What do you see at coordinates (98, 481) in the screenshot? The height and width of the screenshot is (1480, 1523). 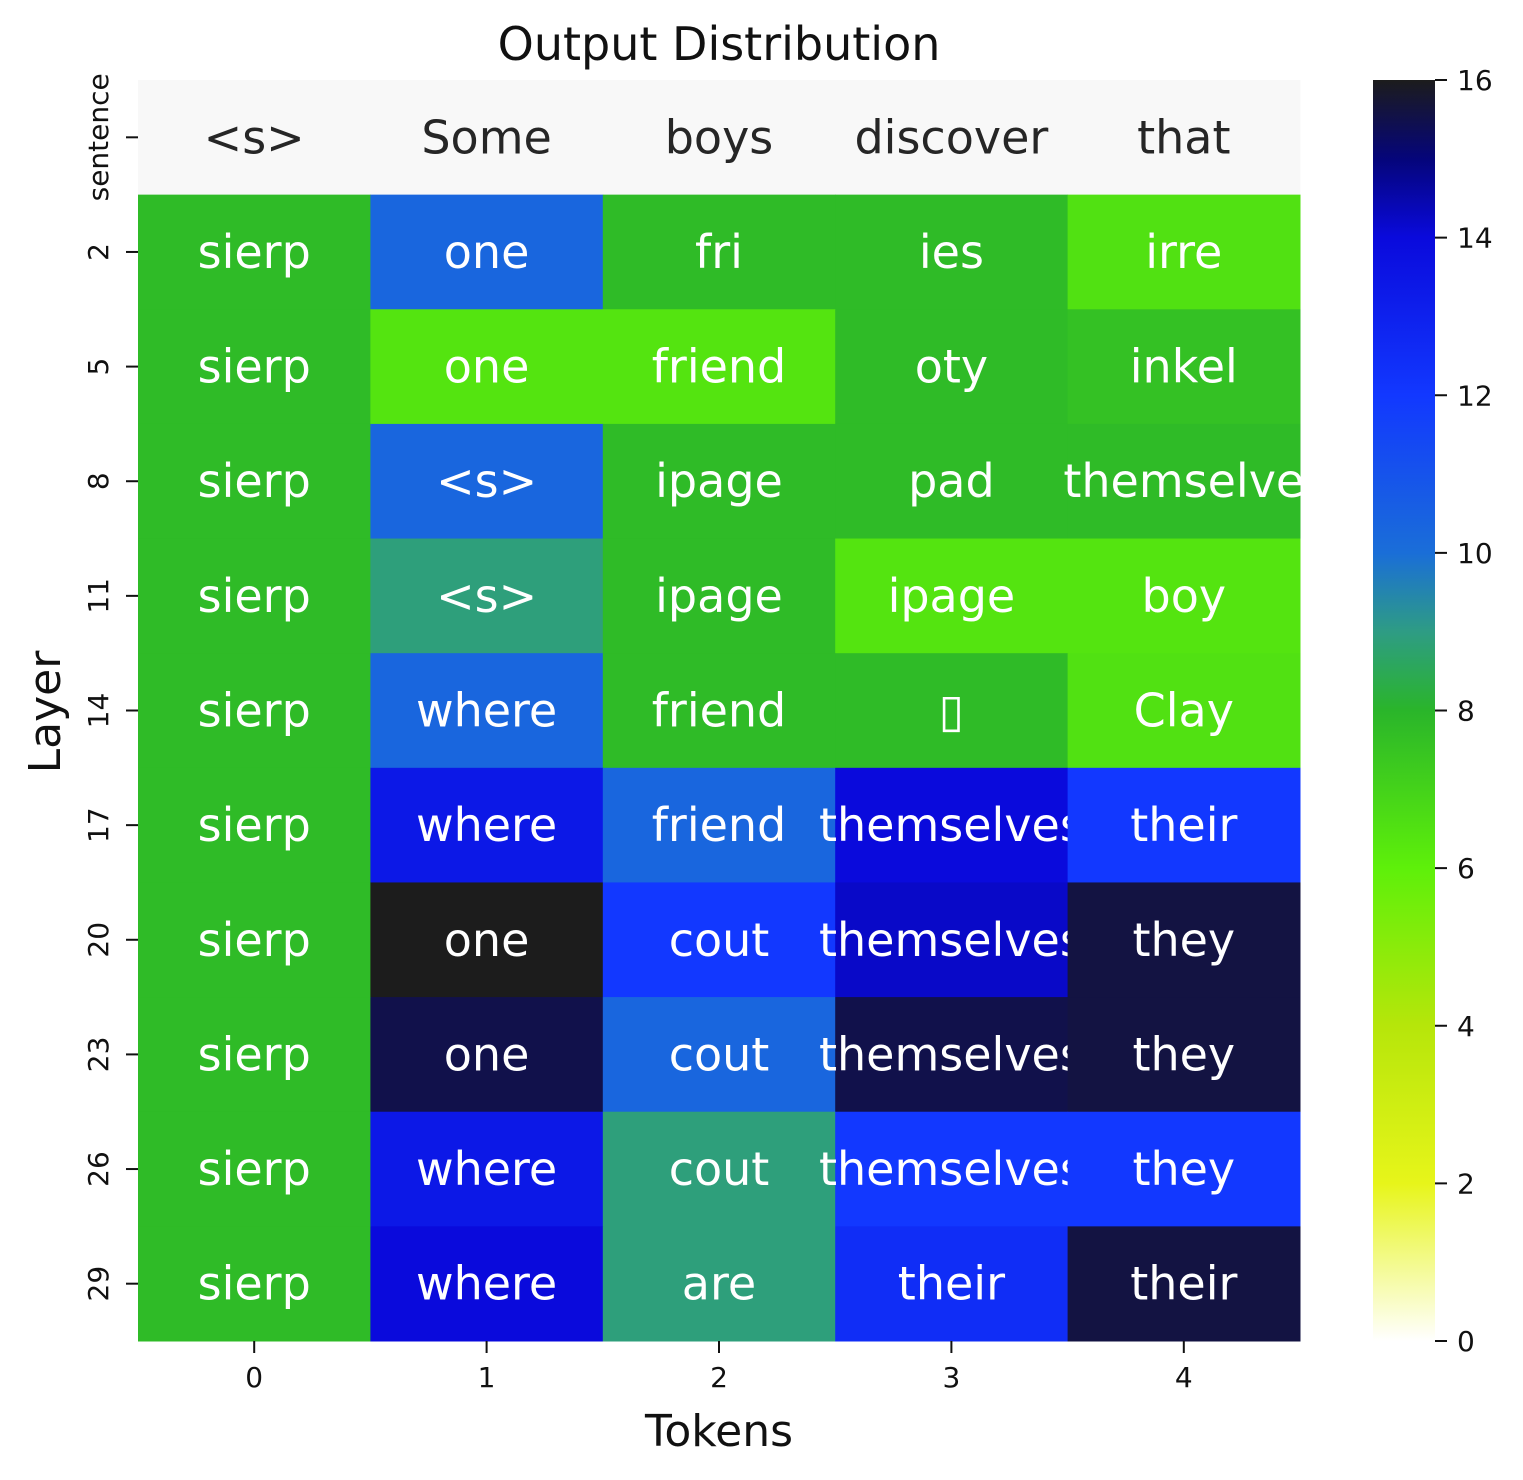 I see `y-tick-label: 8` at bounding box center [98, 481].